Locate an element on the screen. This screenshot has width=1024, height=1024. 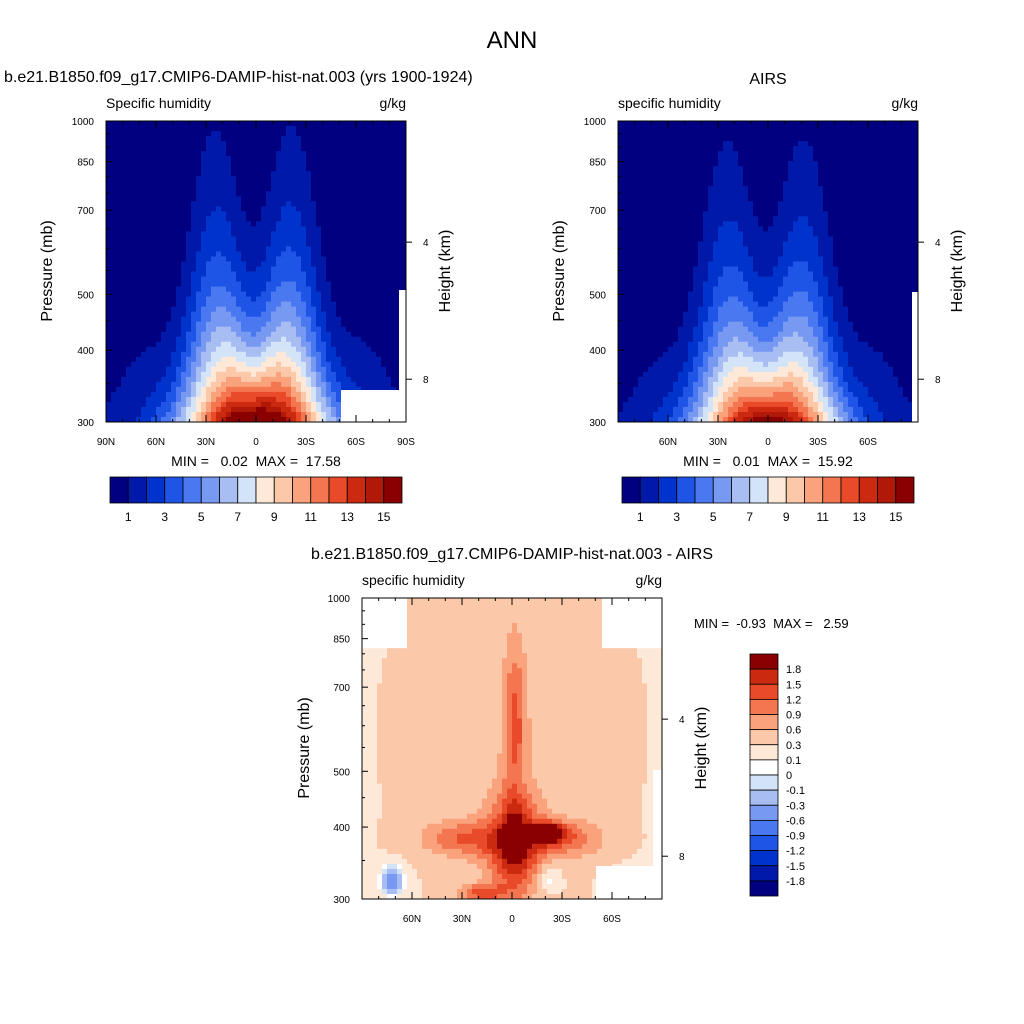
colorbar-label: 5 is located at coordinates (201, 517).